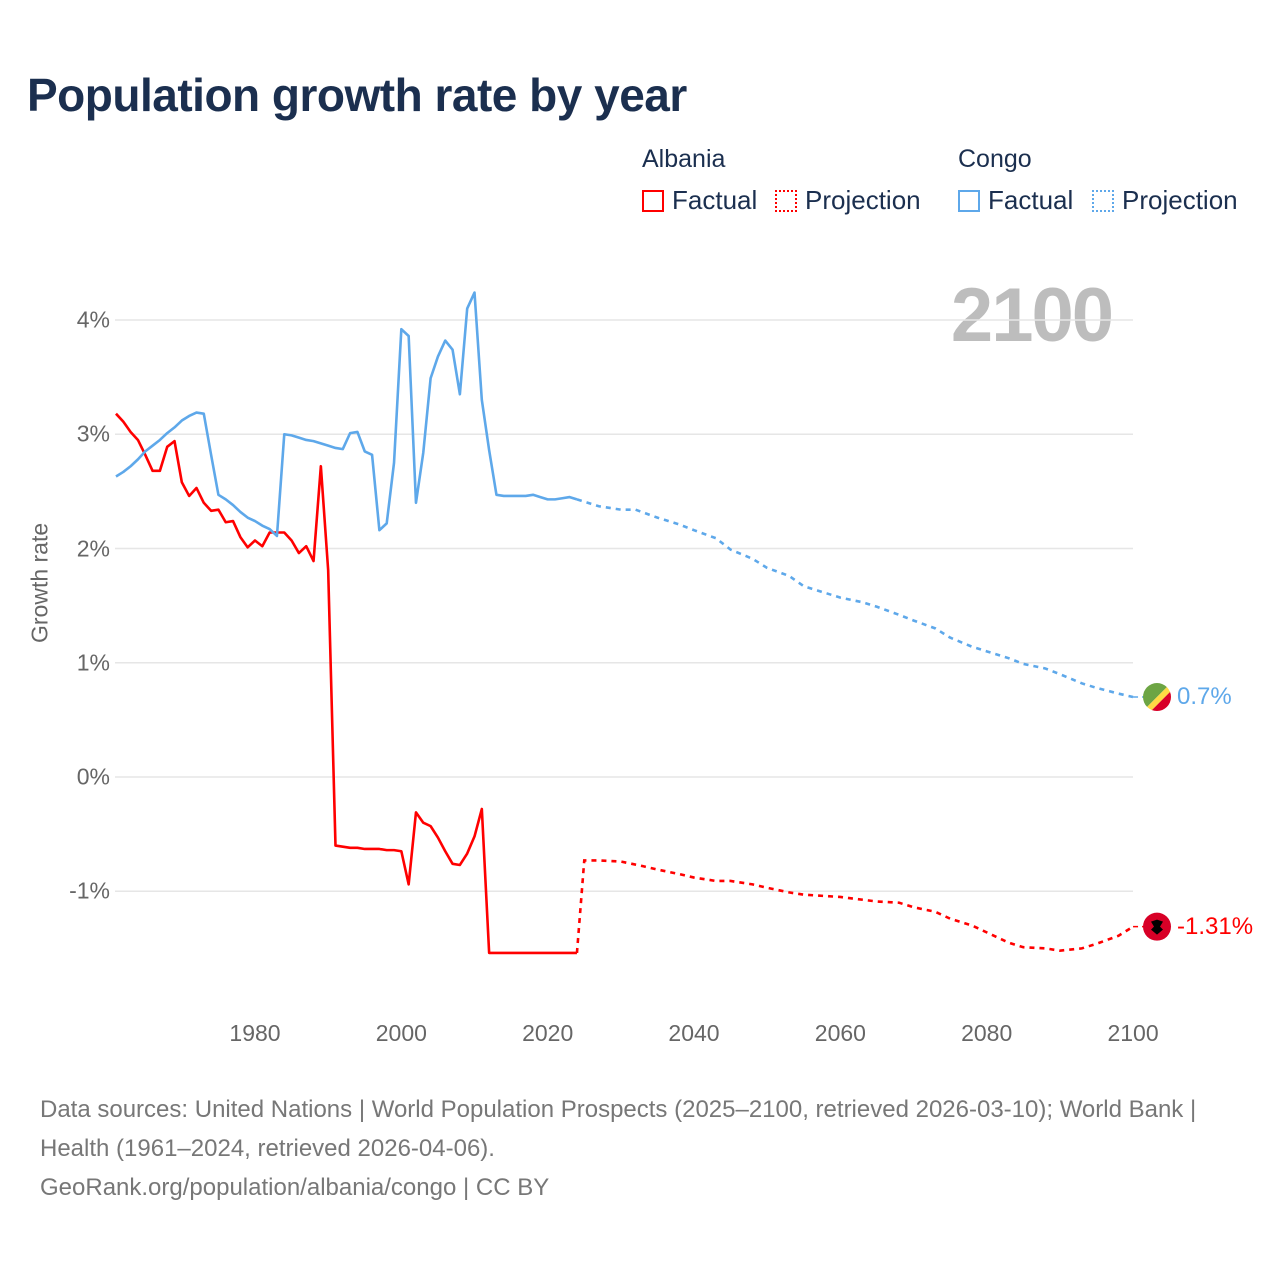 This screenshot has width=1280, height=1280. What do you see at coordinates (401, 1033) in the screenshot?
I see `x-tick-label: 2000` at bounding box center [401, 1033].